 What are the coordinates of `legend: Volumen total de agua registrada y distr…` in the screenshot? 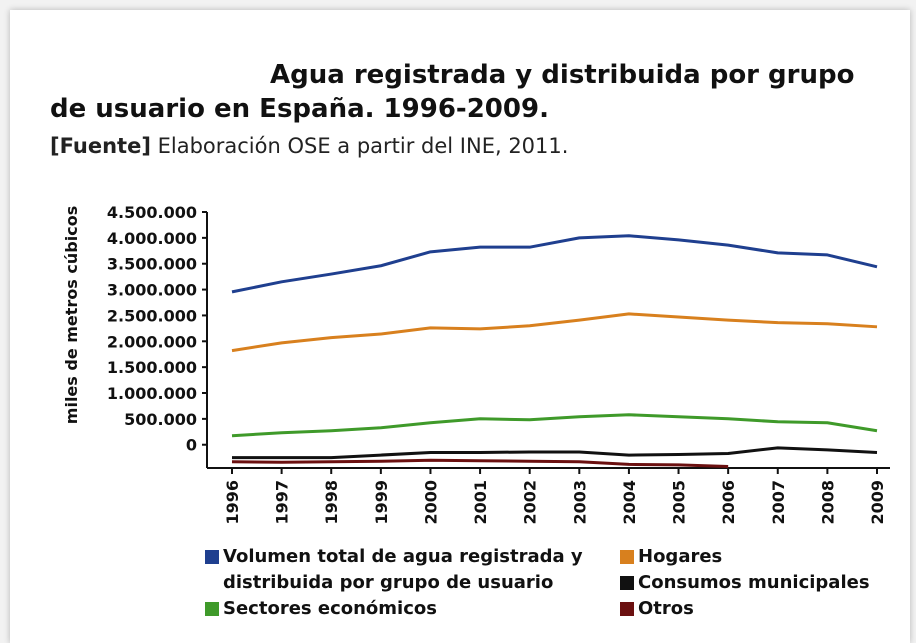 It's located at (557, 583).